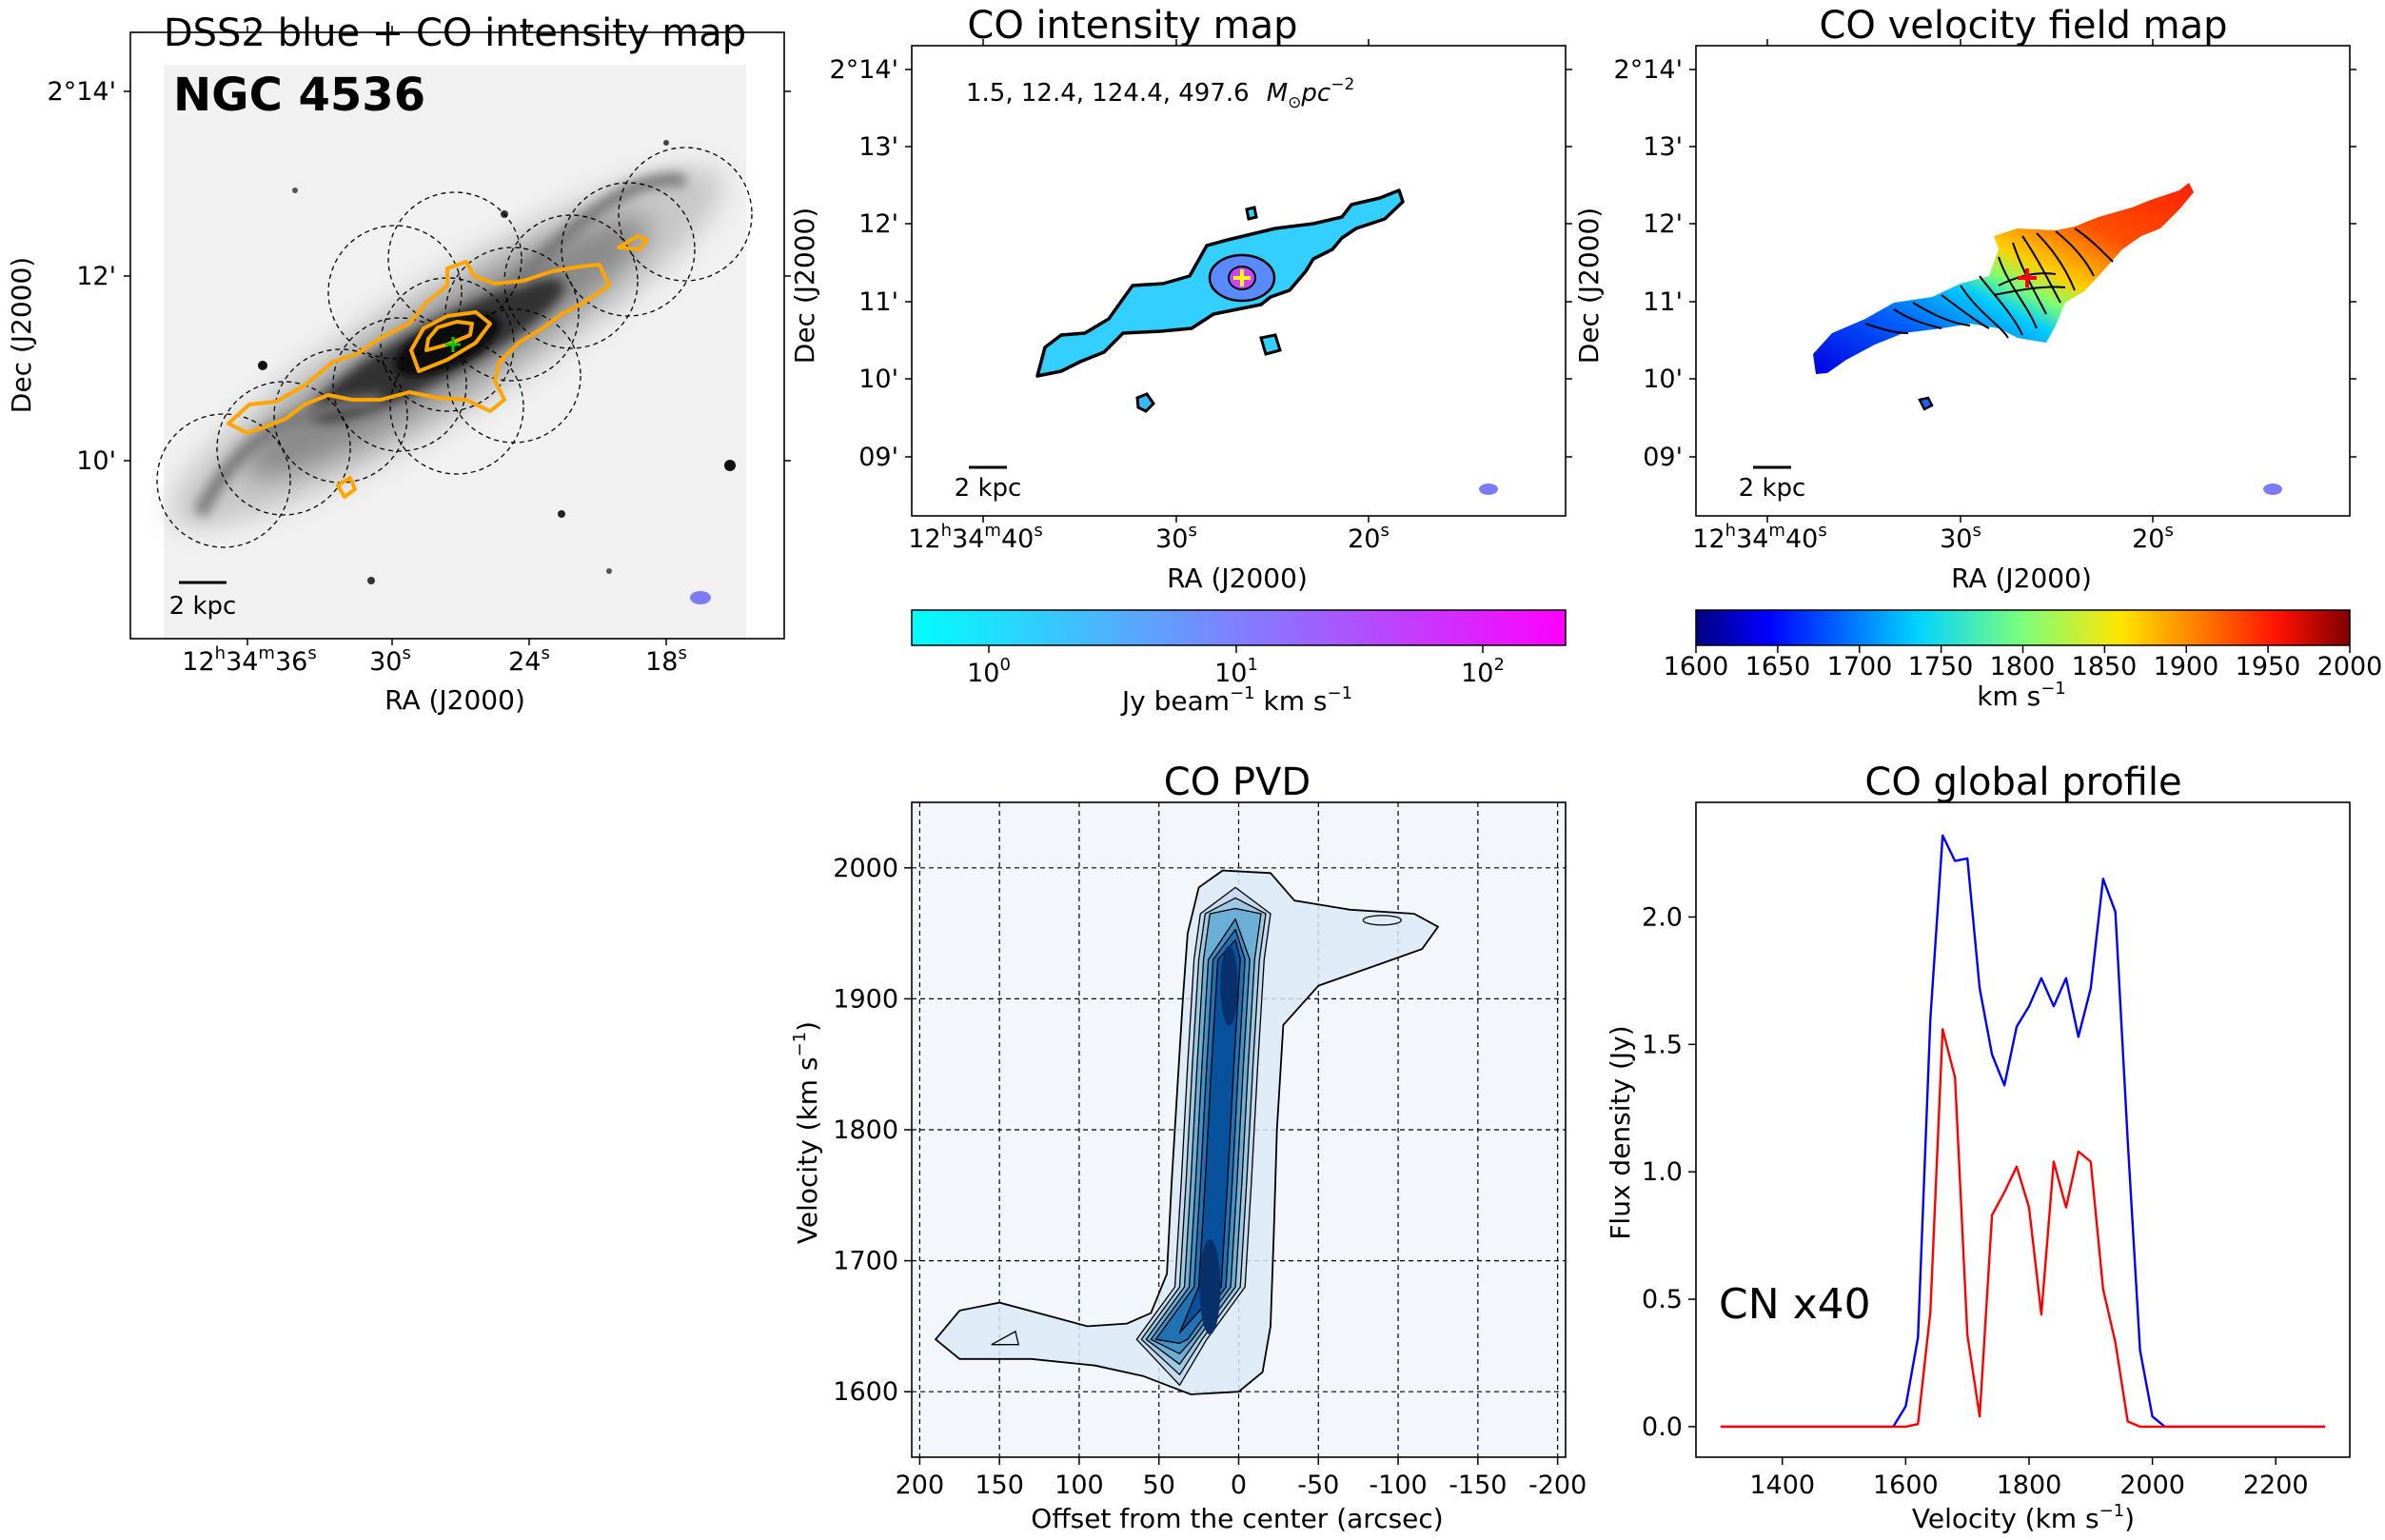  What do you see at coordinates (1662, 1427) in the screenshot?
I see `y-tick-label: 0.0` at bounding box center [1662, 1427].